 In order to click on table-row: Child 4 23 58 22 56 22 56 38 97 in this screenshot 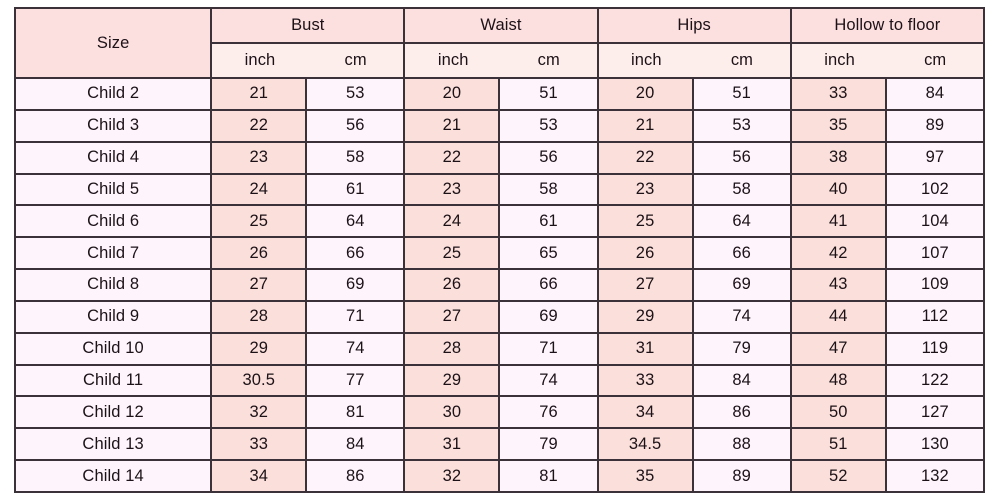, I will do `click(499, 157)`.